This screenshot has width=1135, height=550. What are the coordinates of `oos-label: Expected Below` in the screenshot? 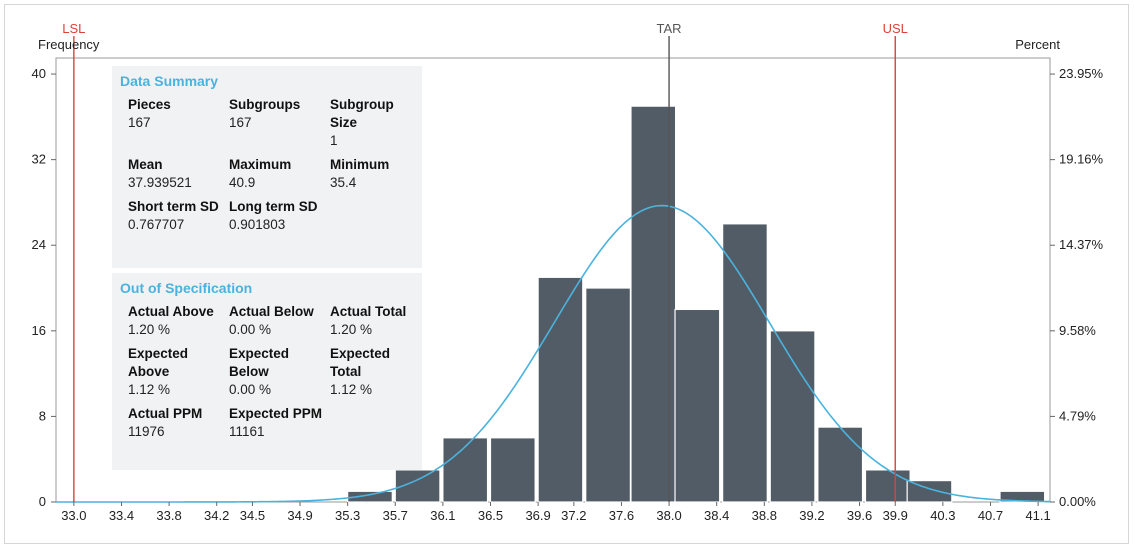 It's located at (259, 362).